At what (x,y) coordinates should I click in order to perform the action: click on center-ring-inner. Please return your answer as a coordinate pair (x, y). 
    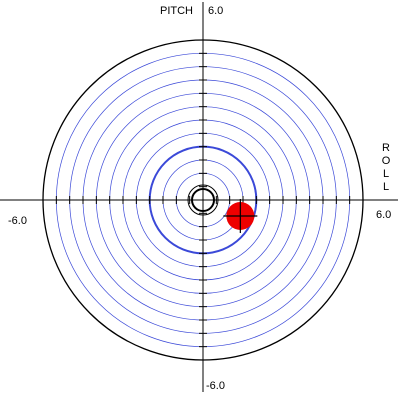
    Looking at the image, I should click on (203, 200).